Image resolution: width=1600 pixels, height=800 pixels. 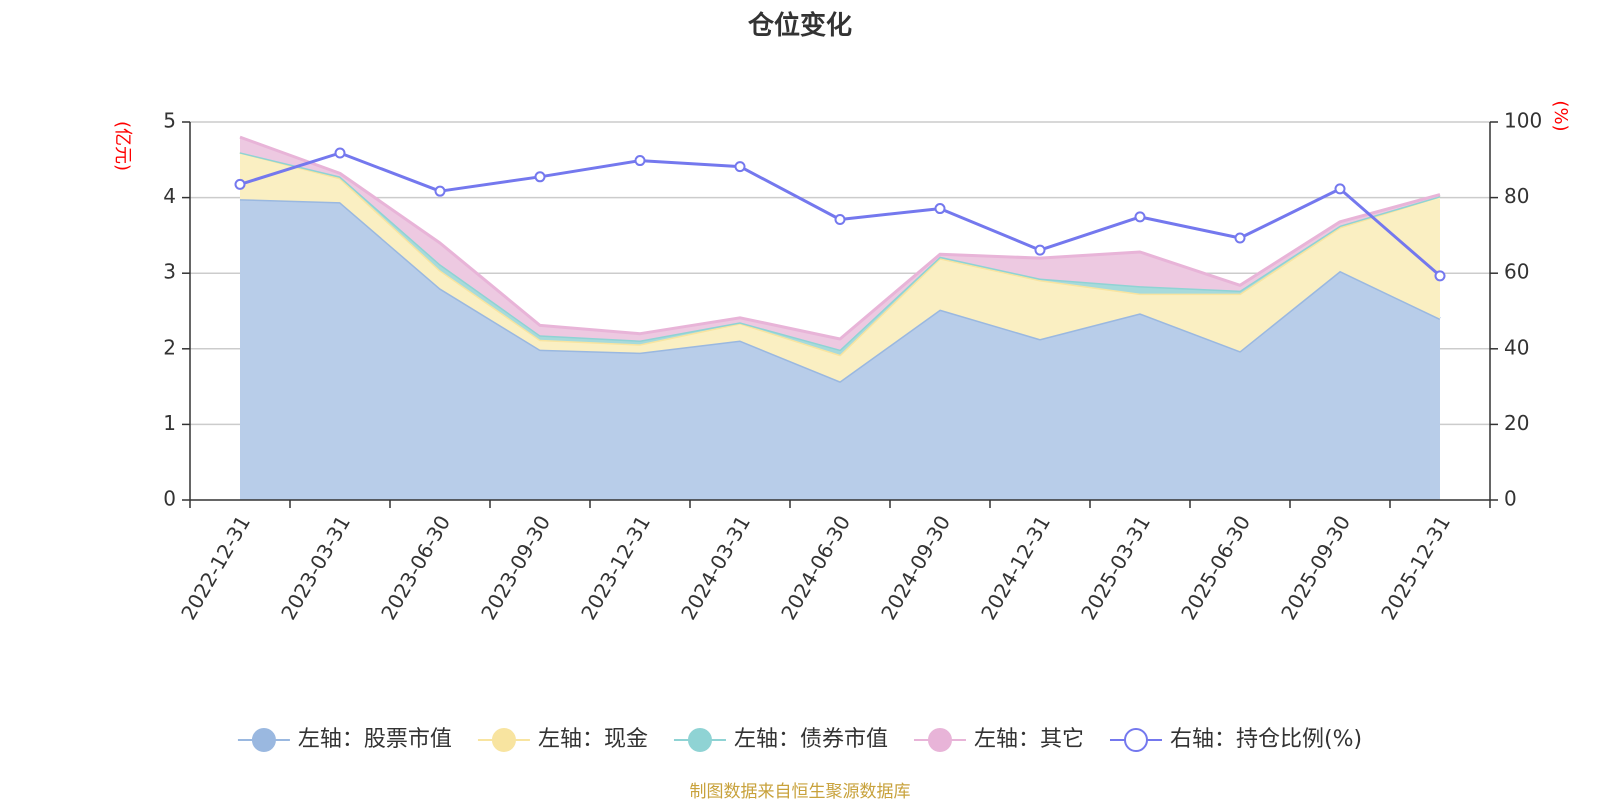 I want to click on x-axis-label: 2025-03-31, so click(x=1115, y=567).